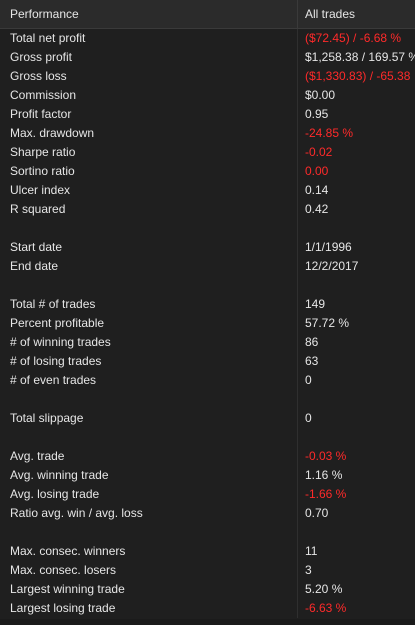 The height and width of the screenshot is (625, 415). Describe the element at coordinates (324, 475) in the screenshot. I see `row-value: 1.16 %` at that location.